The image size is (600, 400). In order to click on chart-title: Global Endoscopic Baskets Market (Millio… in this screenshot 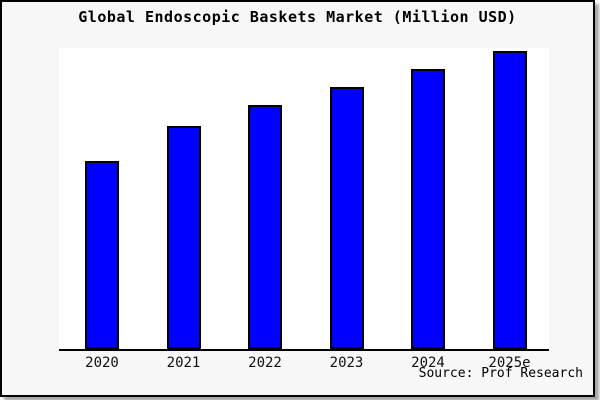, I will do `click(297, 17)`.